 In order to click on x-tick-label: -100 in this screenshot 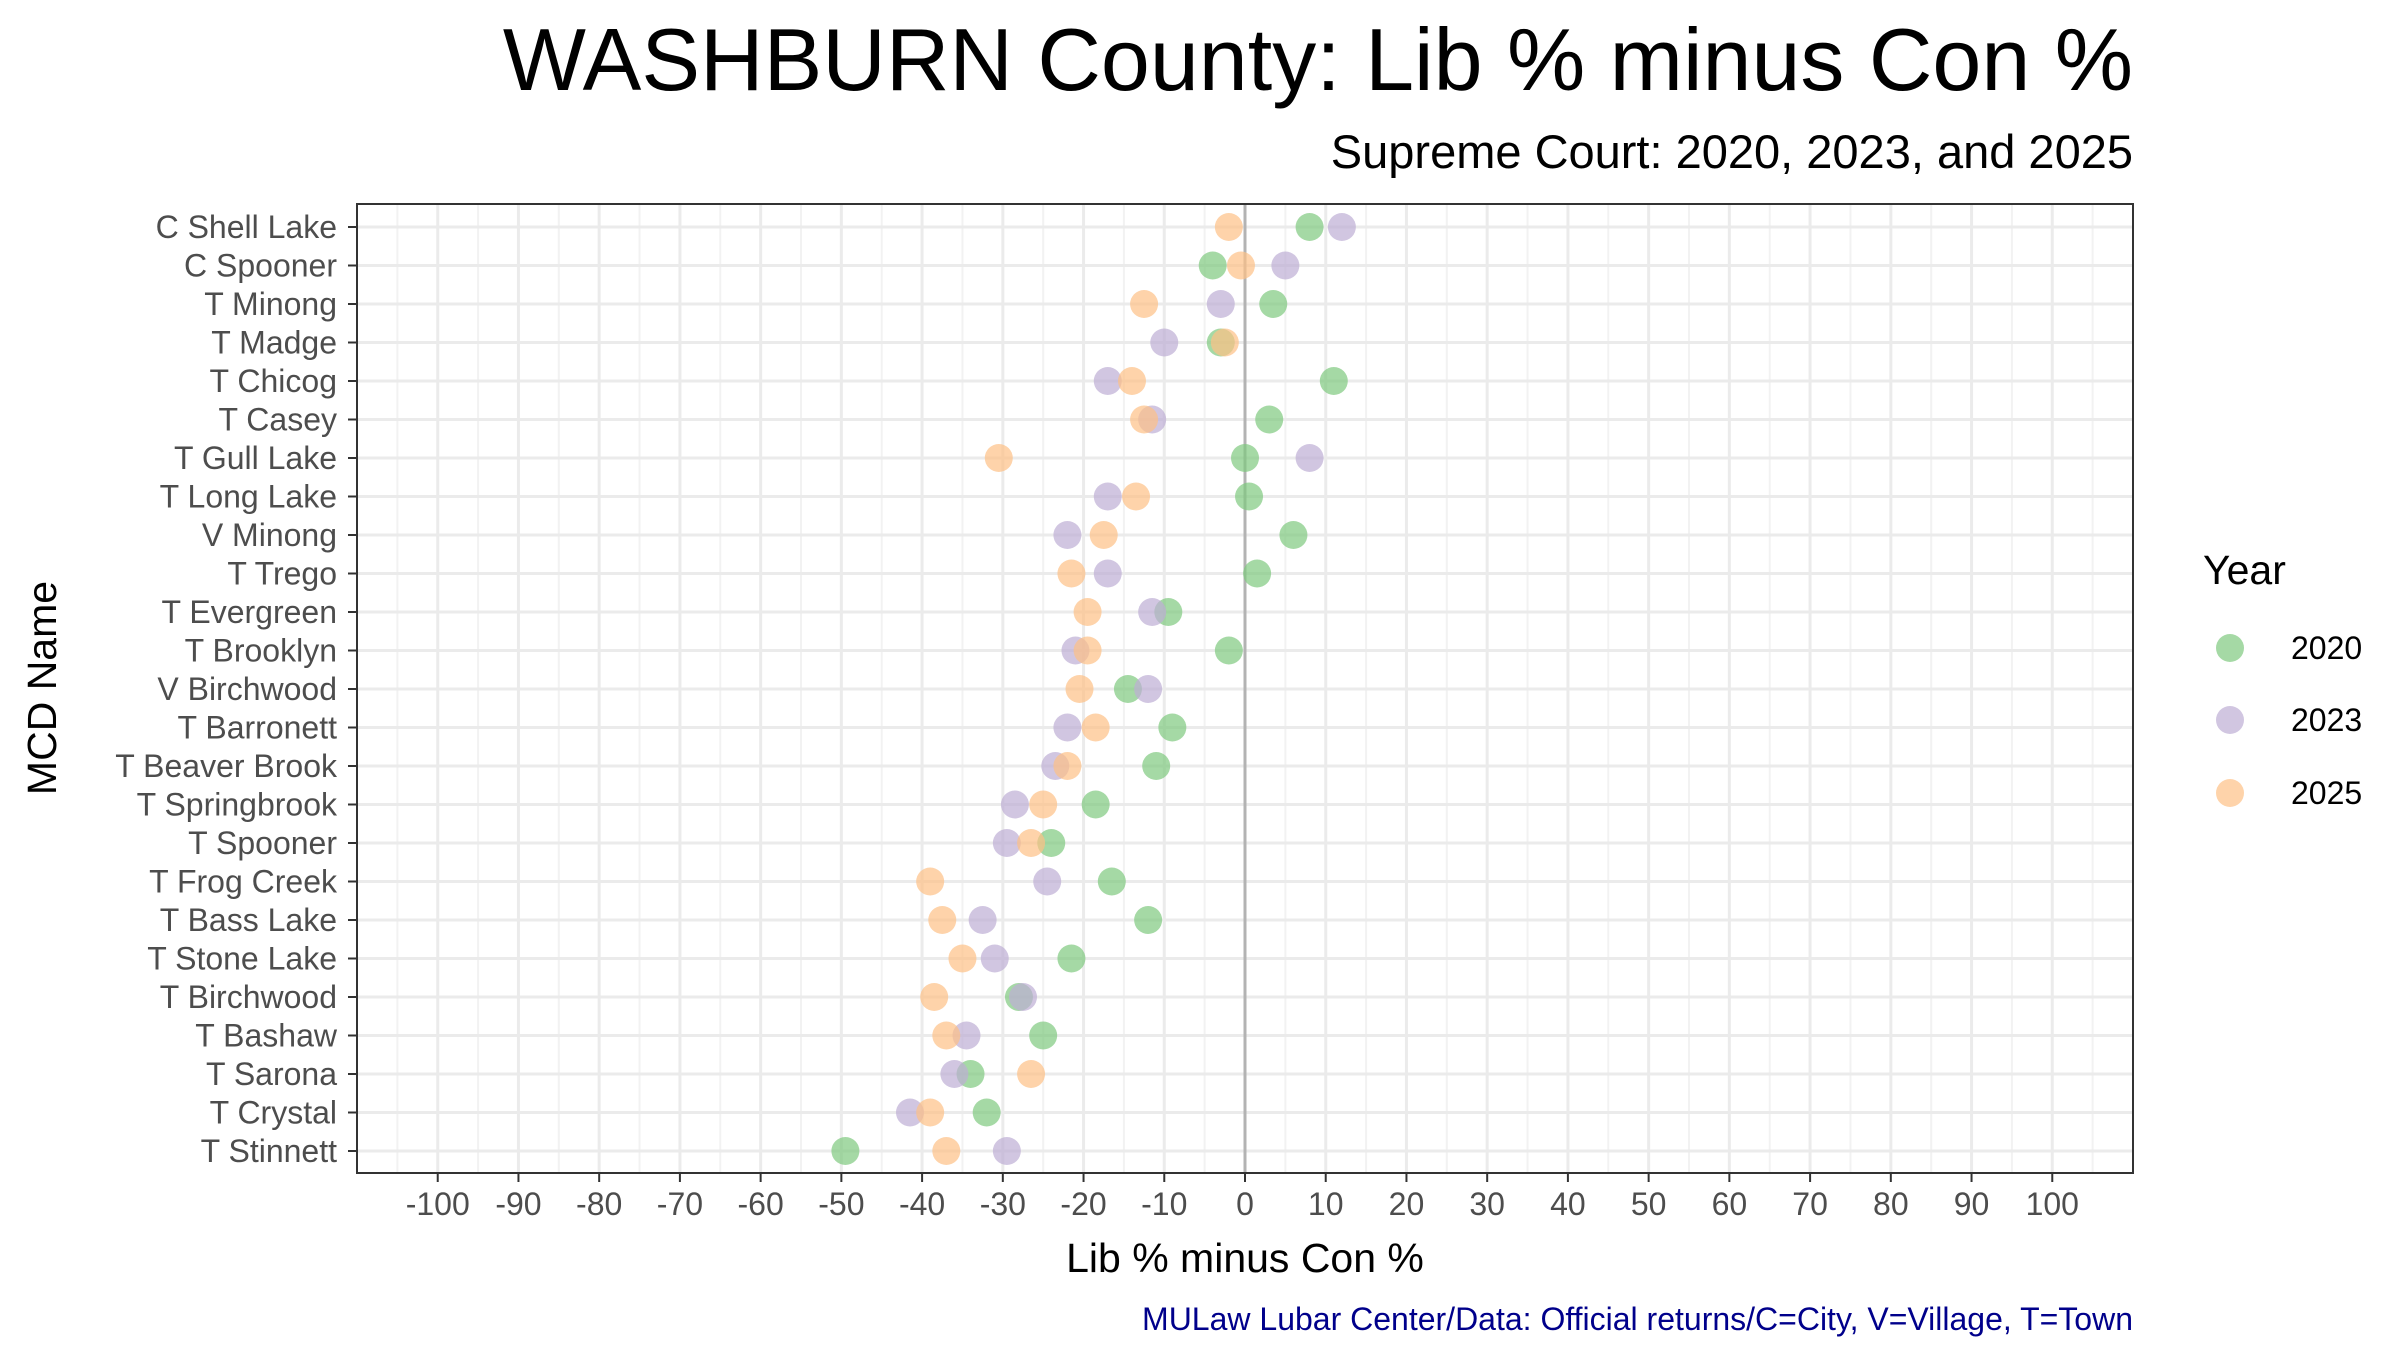, I will do `click(438, 1204)`.